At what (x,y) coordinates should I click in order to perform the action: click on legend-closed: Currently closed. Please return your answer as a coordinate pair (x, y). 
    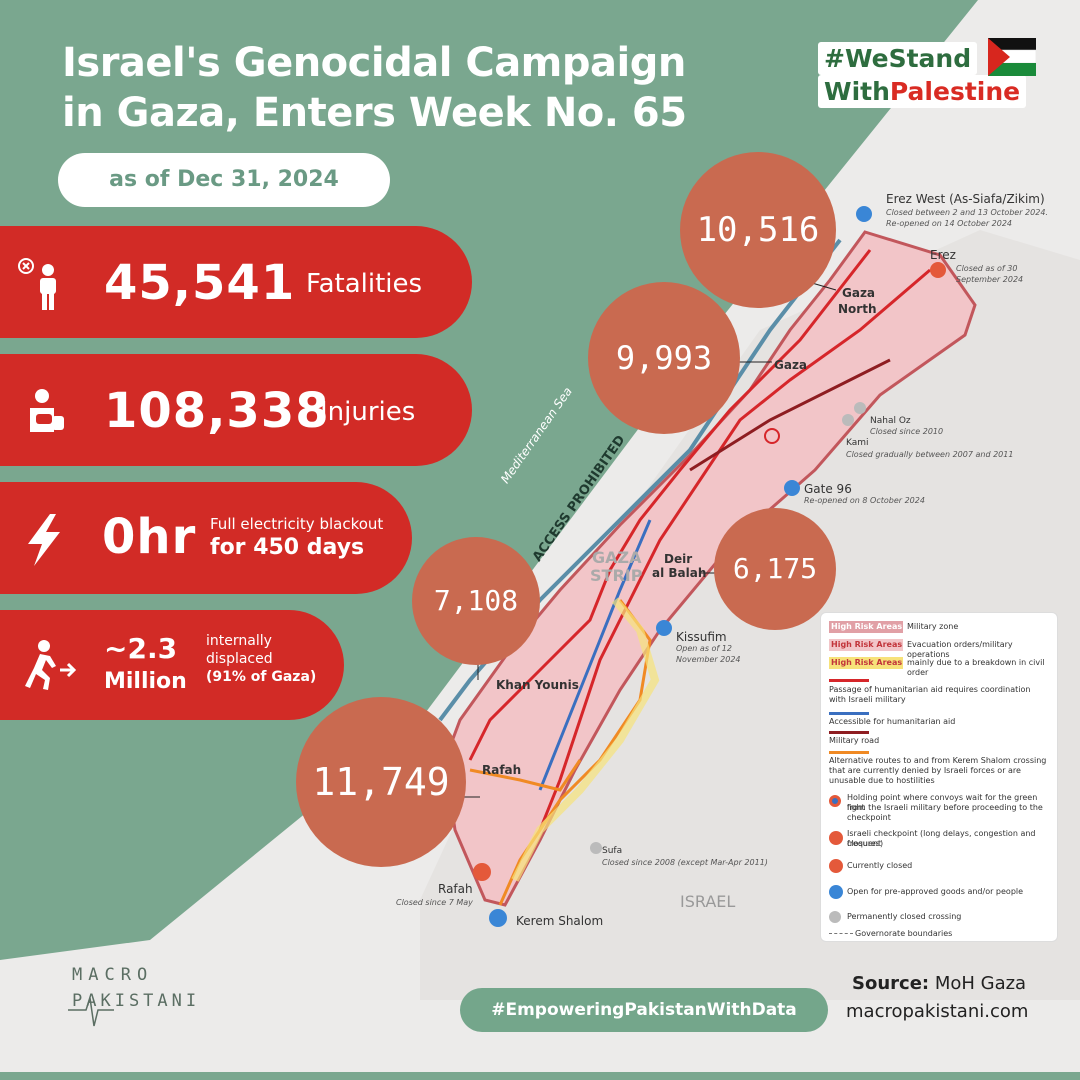
    Looking at the image, I should click on (880, 865).